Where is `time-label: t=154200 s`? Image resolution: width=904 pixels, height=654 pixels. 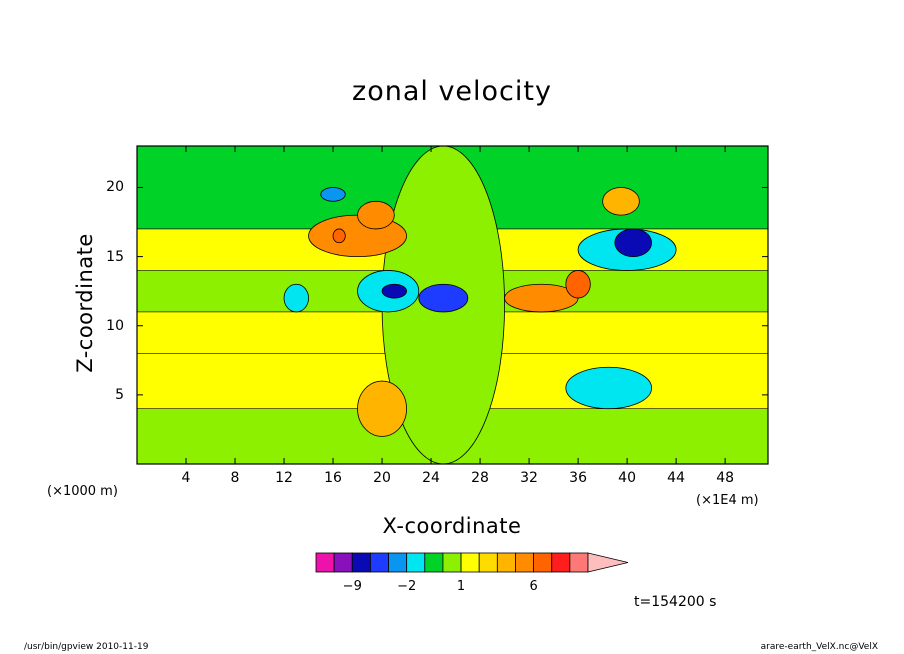 time-label: t=154200 s is located at coordinates (675, 602).